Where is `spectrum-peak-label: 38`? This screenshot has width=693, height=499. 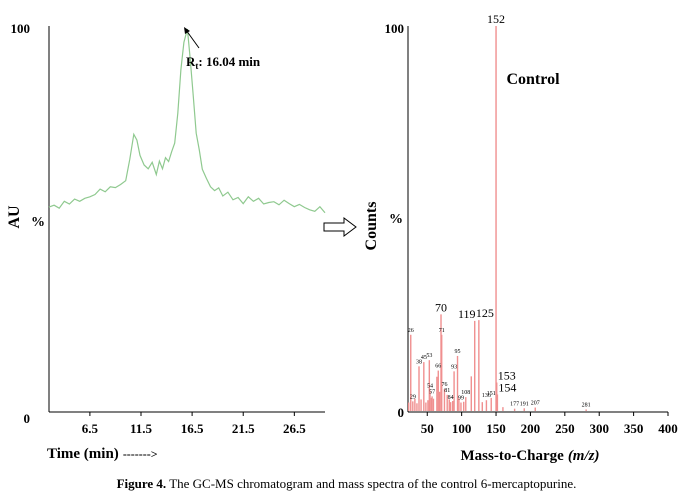
spectrum-peak-label: 38 is located at coordinates (419, 362).